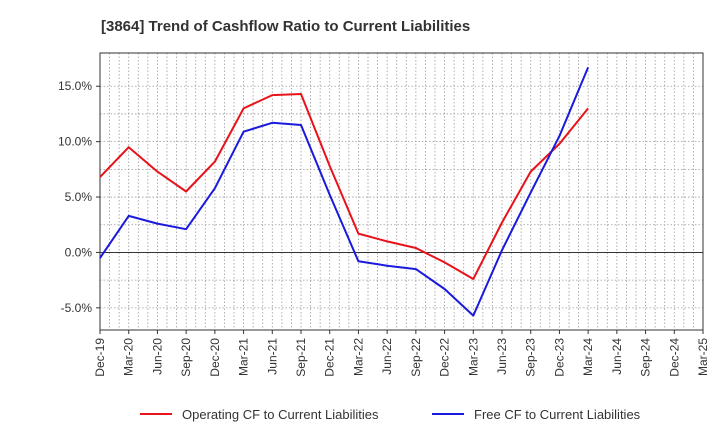 The width and height of the screenshot is (720, 440). What do you see at coordinates (100, 357) in the screenshot?
I see `x-tick-label: Dec-19` at bounding box center [100, 357].